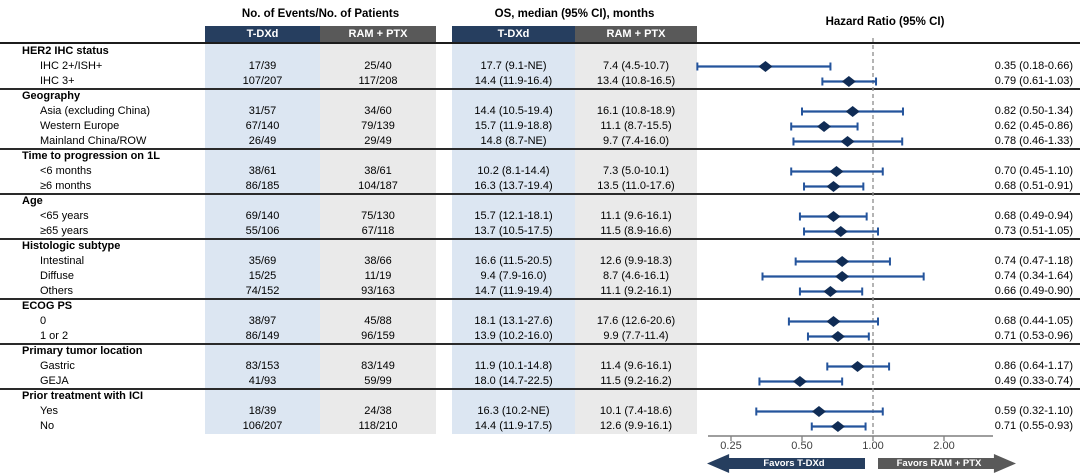 Image resolution: width=1080 pixels, height=476 pixels. I want to click on events-ram-ptx-value: 75/130, so click(378, 216).